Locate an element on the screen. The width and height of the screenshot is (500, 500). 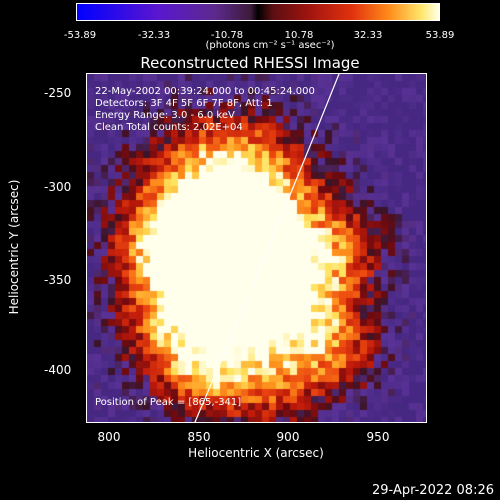
colorbar-units: (photons cm⁻² s⁻¹ asec⁻²) is located at coordinates (270, 45).